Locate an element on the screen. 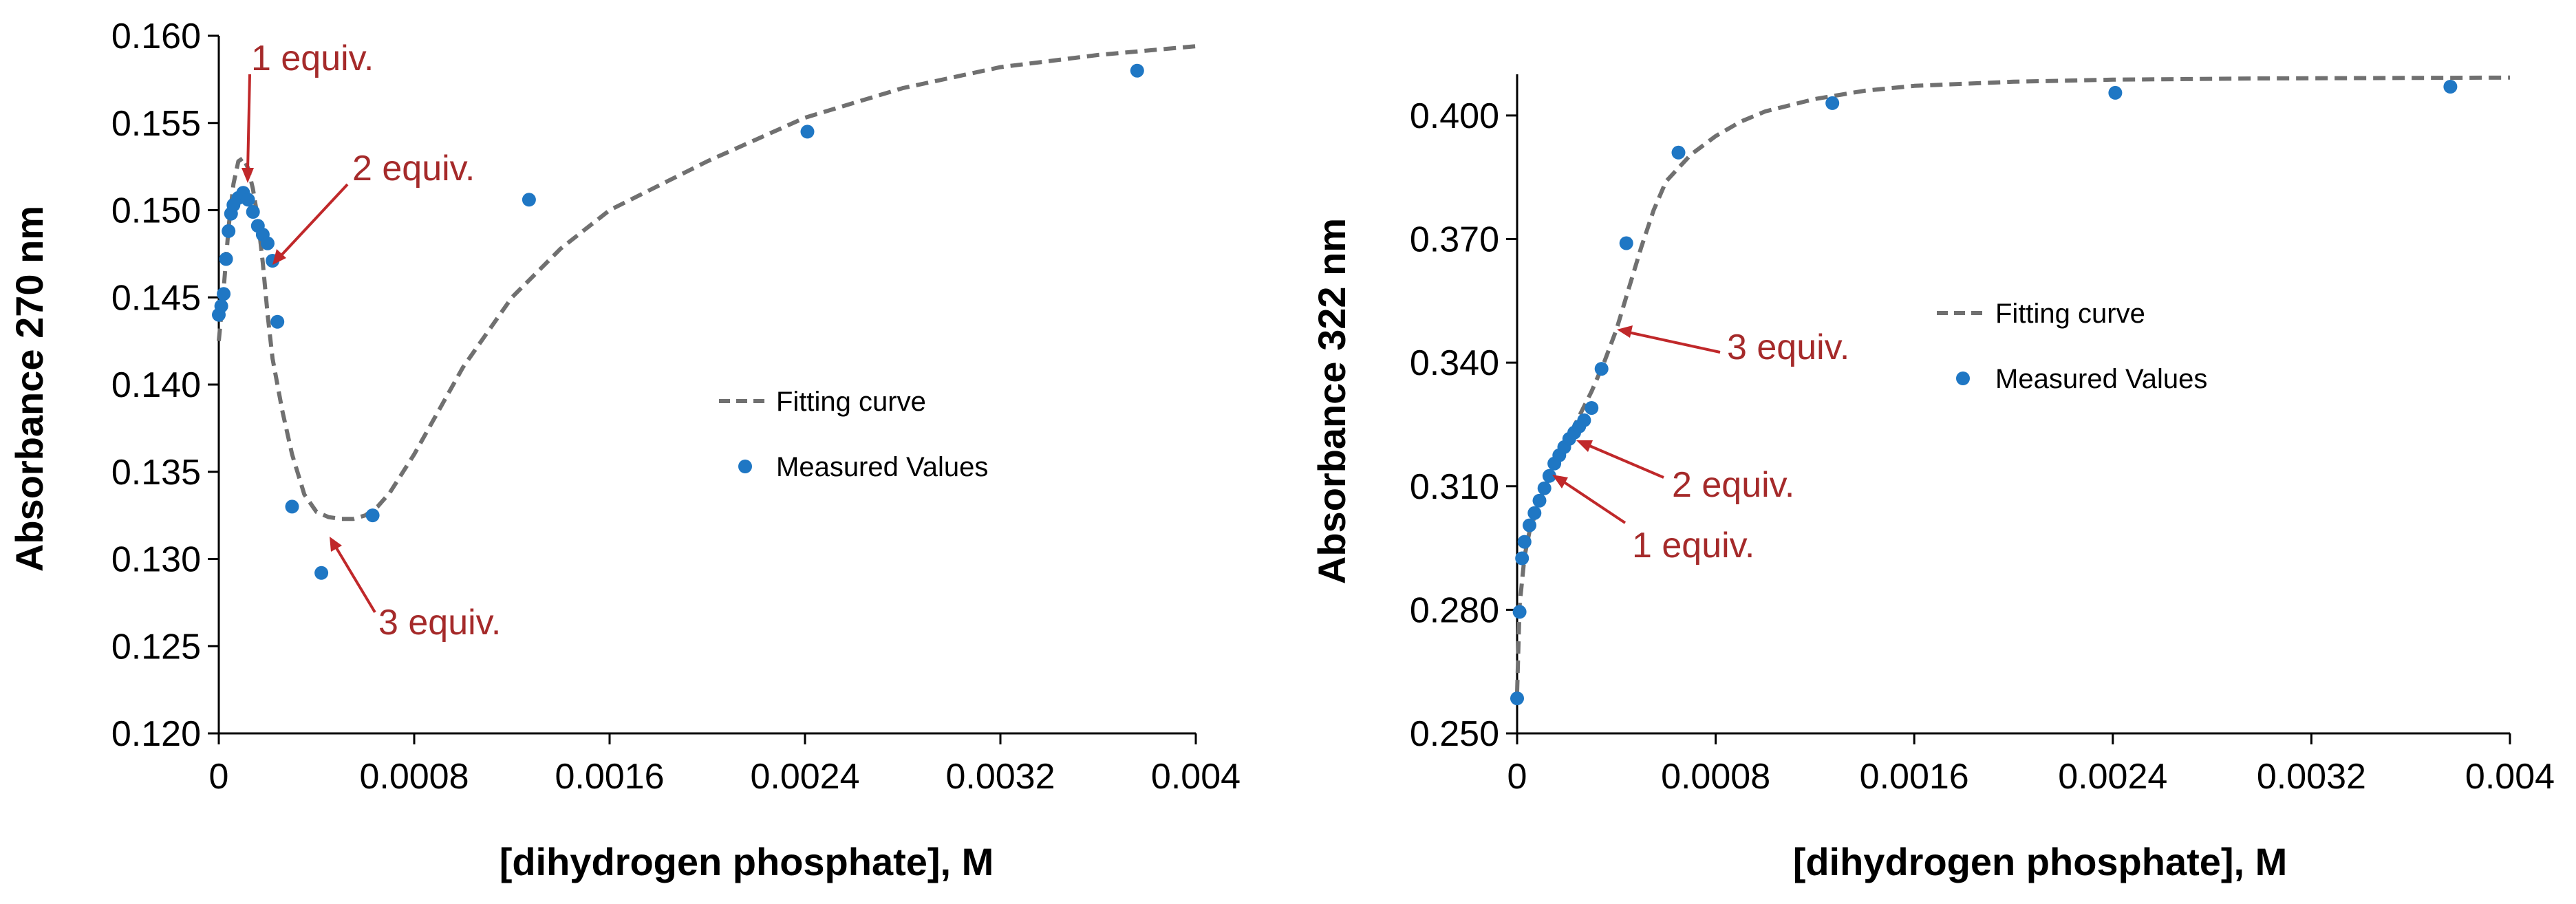 The height and width of the screenshot is (904, 2576). y-tick-label: 0.160 is located at coordinates (156, 36).